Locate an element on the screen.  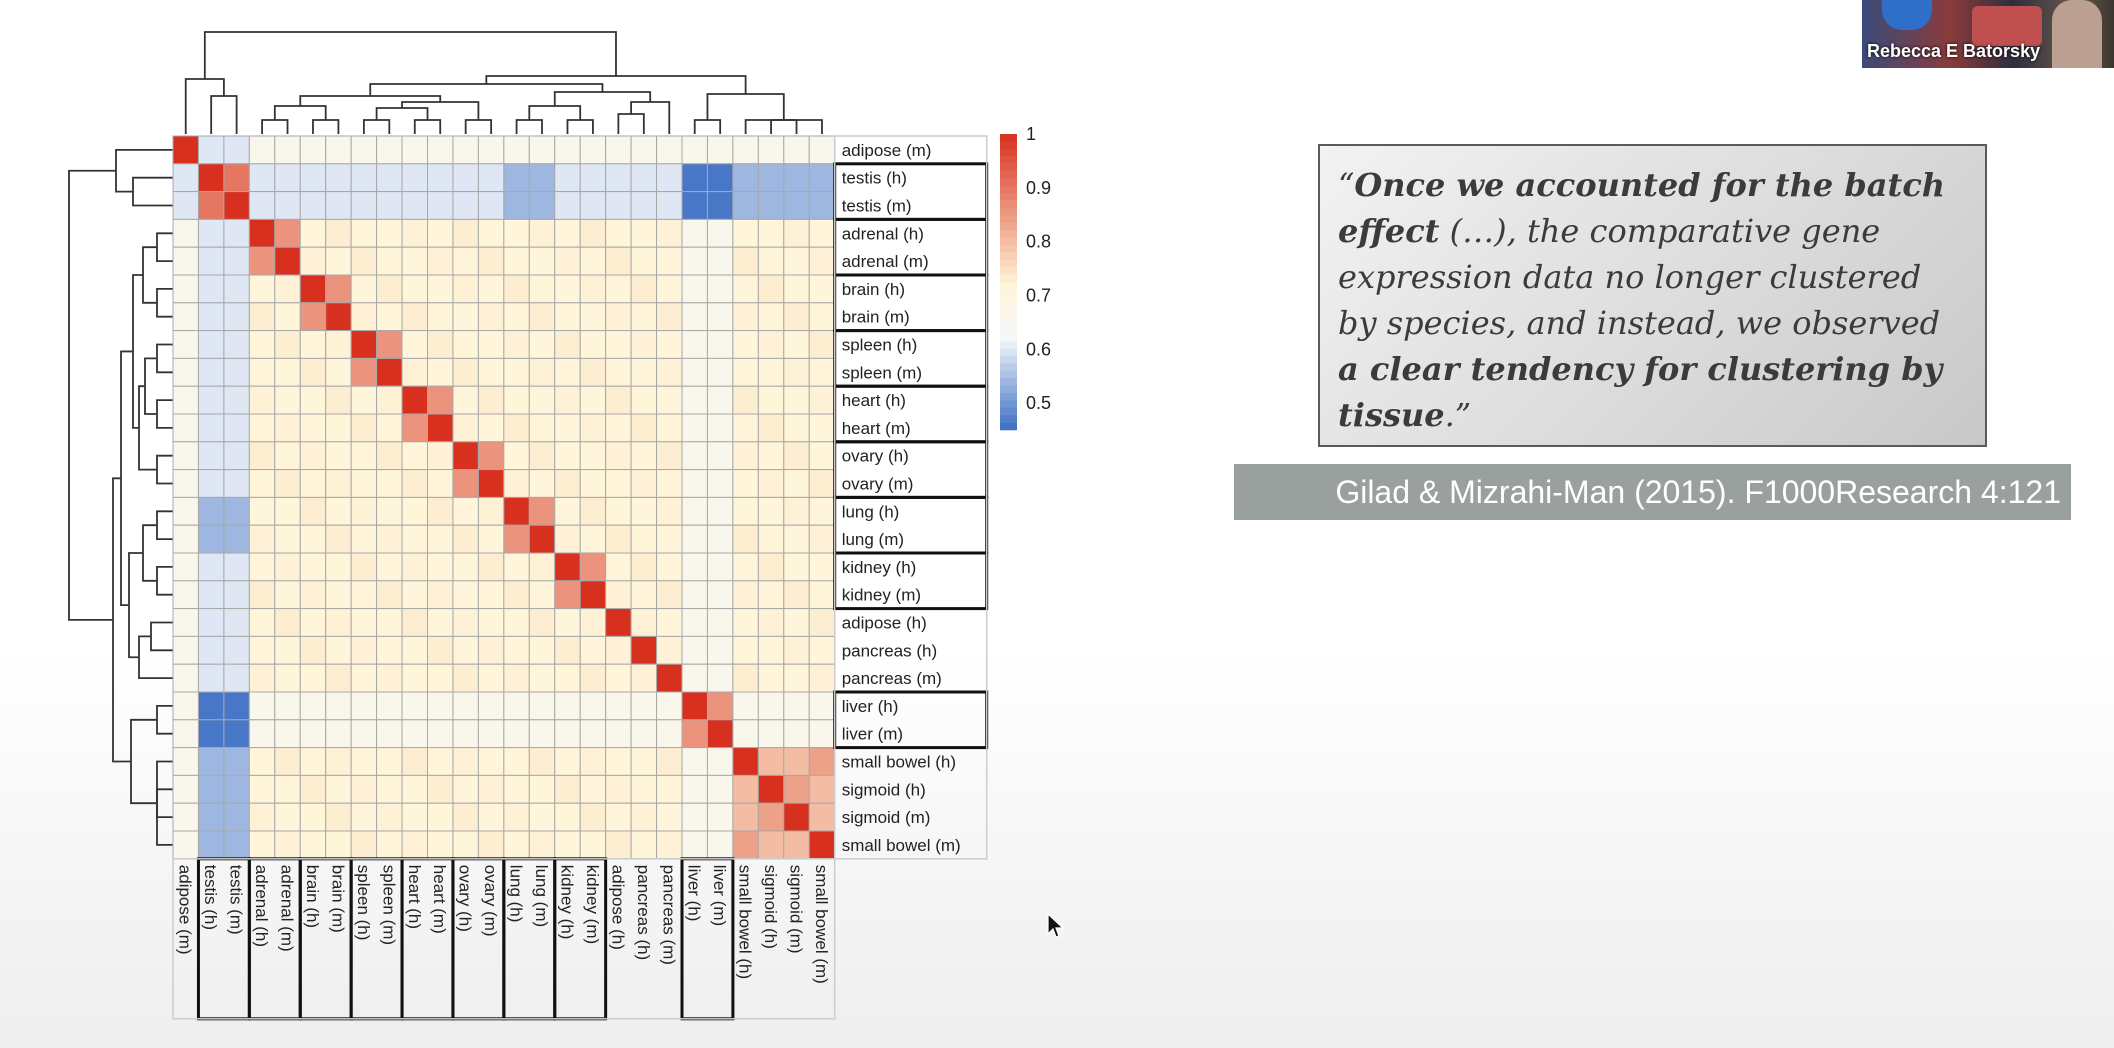
row-label: brain (h) is located at coordinates (873, 289).